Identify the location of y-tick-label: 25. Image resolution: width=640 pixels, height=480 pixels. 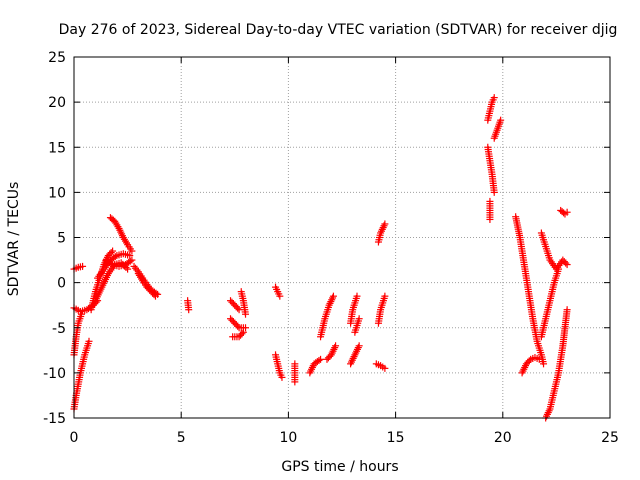
(57, 58).